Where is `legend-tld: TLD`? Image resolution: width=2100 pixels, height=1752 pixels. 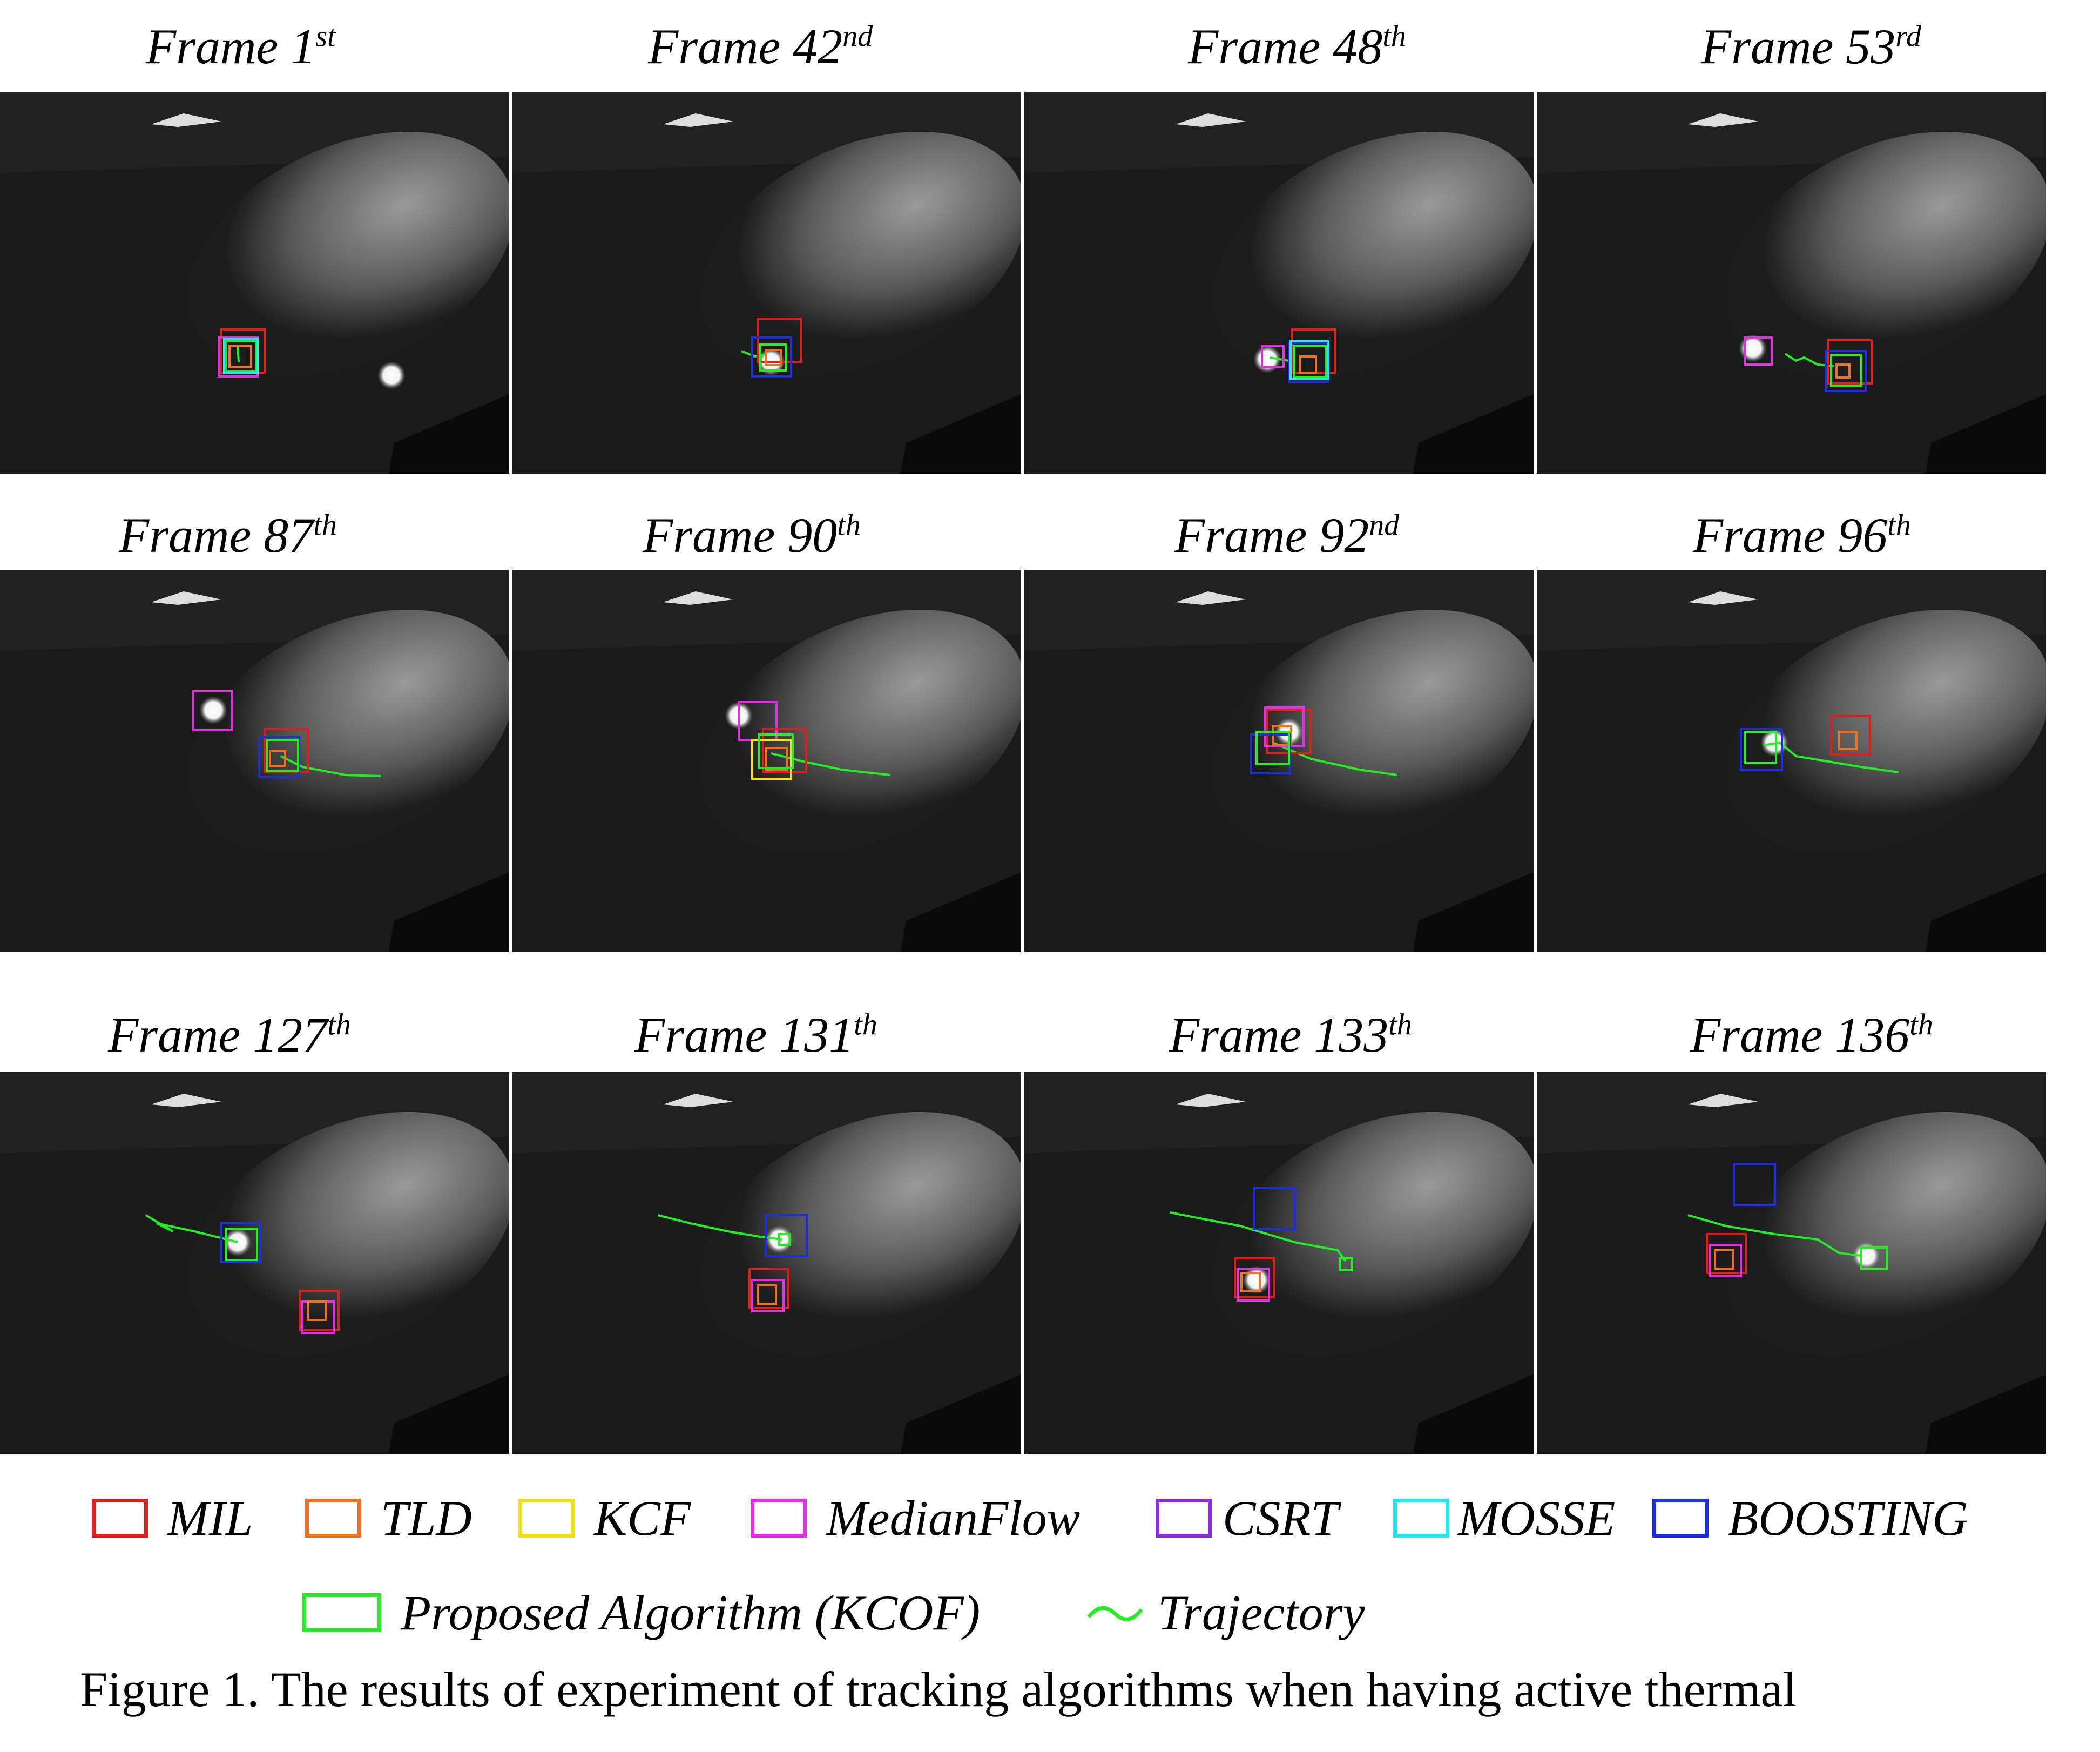
legend-tld: TLD is located at coordinates (389, 1518).